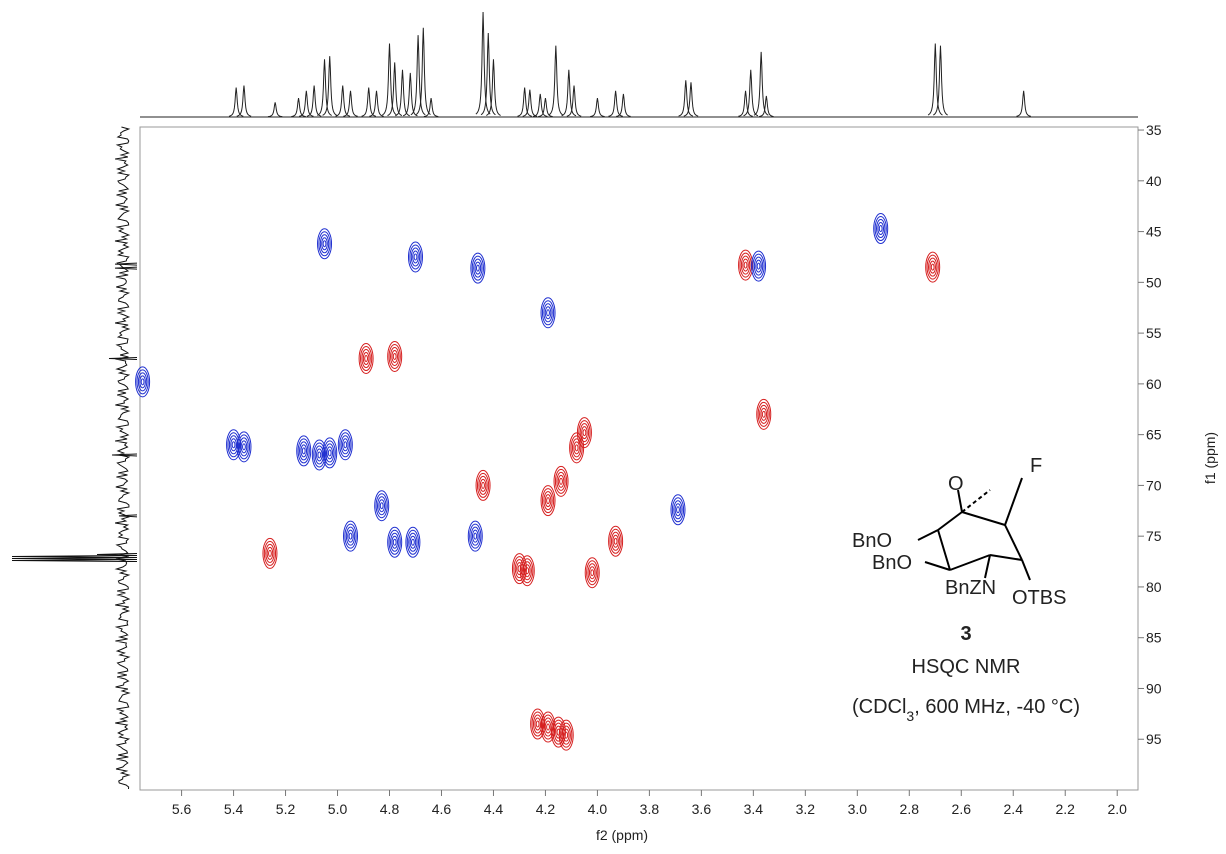  Describe the element at coordinates (956, 484) in the screenshot. I see `atom-label: O` at that location.